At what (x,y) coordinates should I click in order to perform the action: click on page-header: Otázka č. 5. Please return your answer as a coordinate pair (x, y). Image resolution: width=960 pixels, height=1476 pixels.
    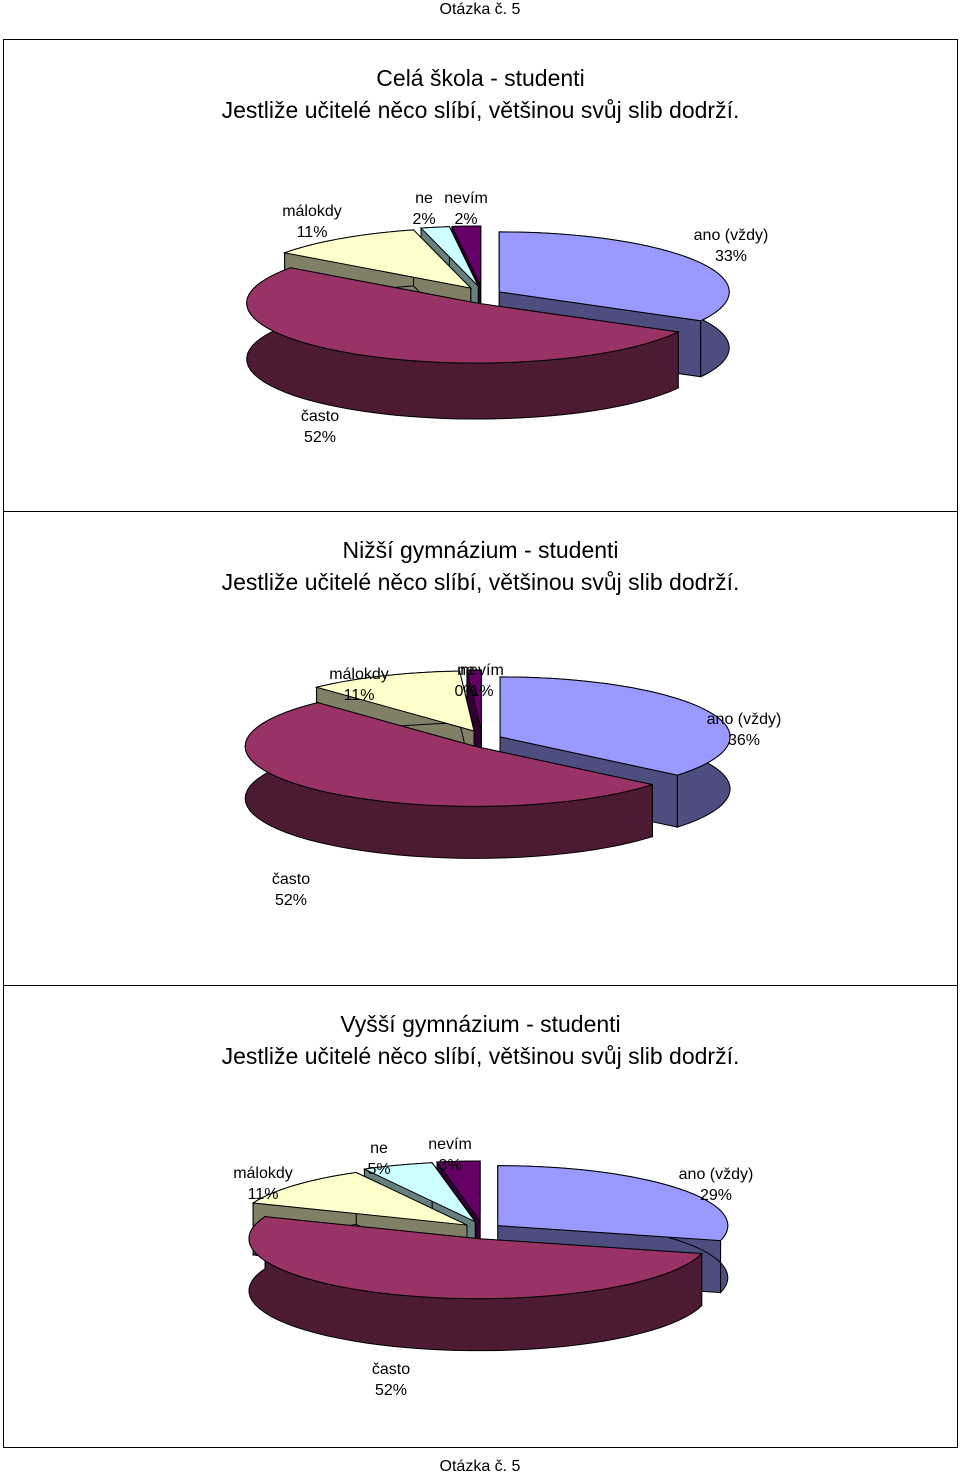
    Looking at the image, I should click on (480, 9).